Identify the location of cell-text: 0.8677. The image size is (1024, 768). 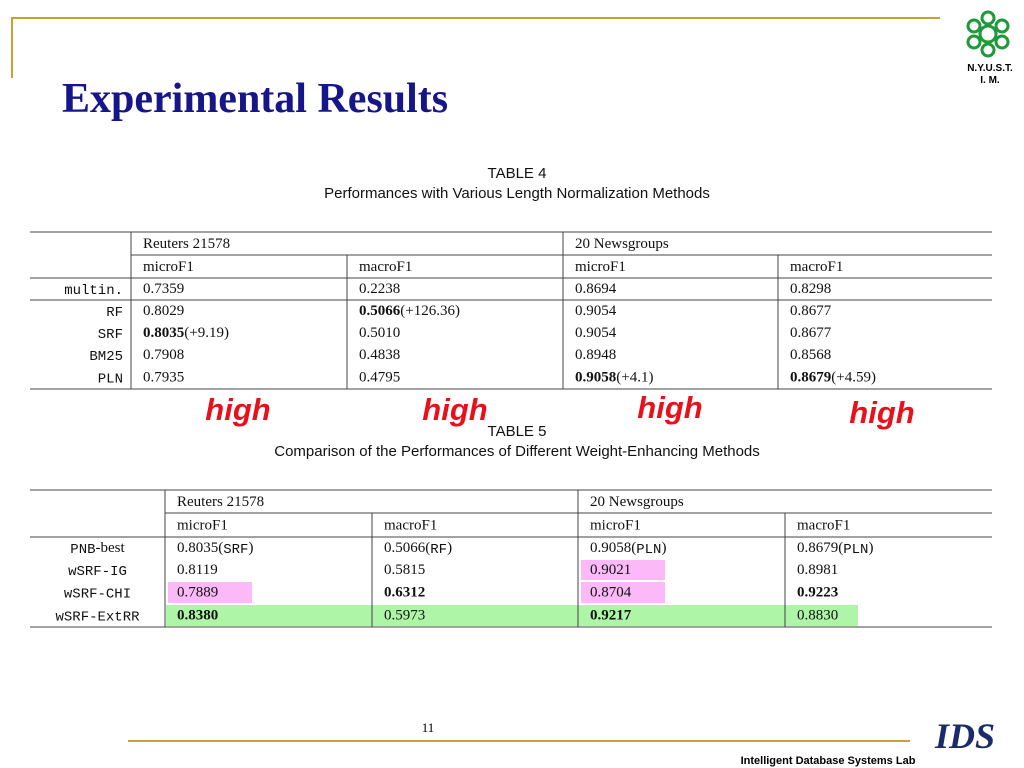
(811, 333).